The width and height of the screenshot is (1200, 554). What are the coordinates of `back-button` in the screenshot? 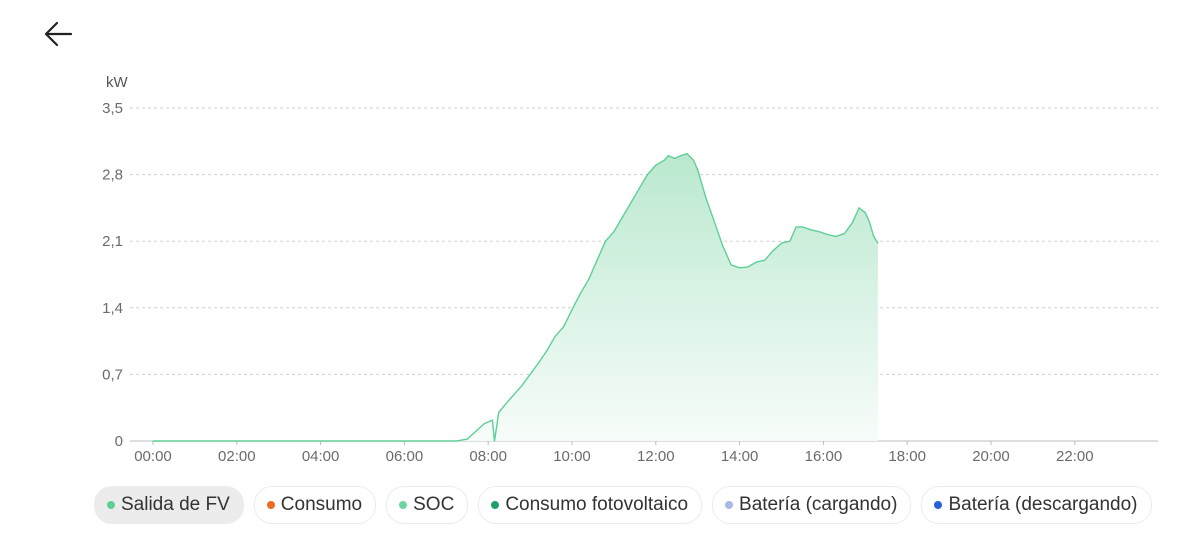 It's located at (58, 36).